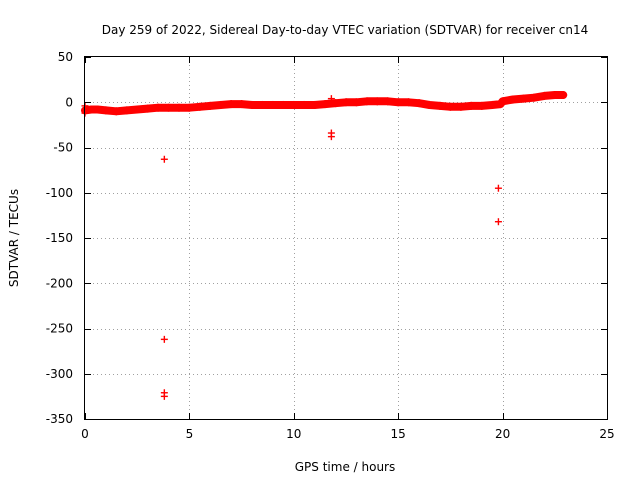  What do you see at coordinates (69, 102) in the screenshot?
I see `y-tick-label: 0` at bounding box center [69, 102].